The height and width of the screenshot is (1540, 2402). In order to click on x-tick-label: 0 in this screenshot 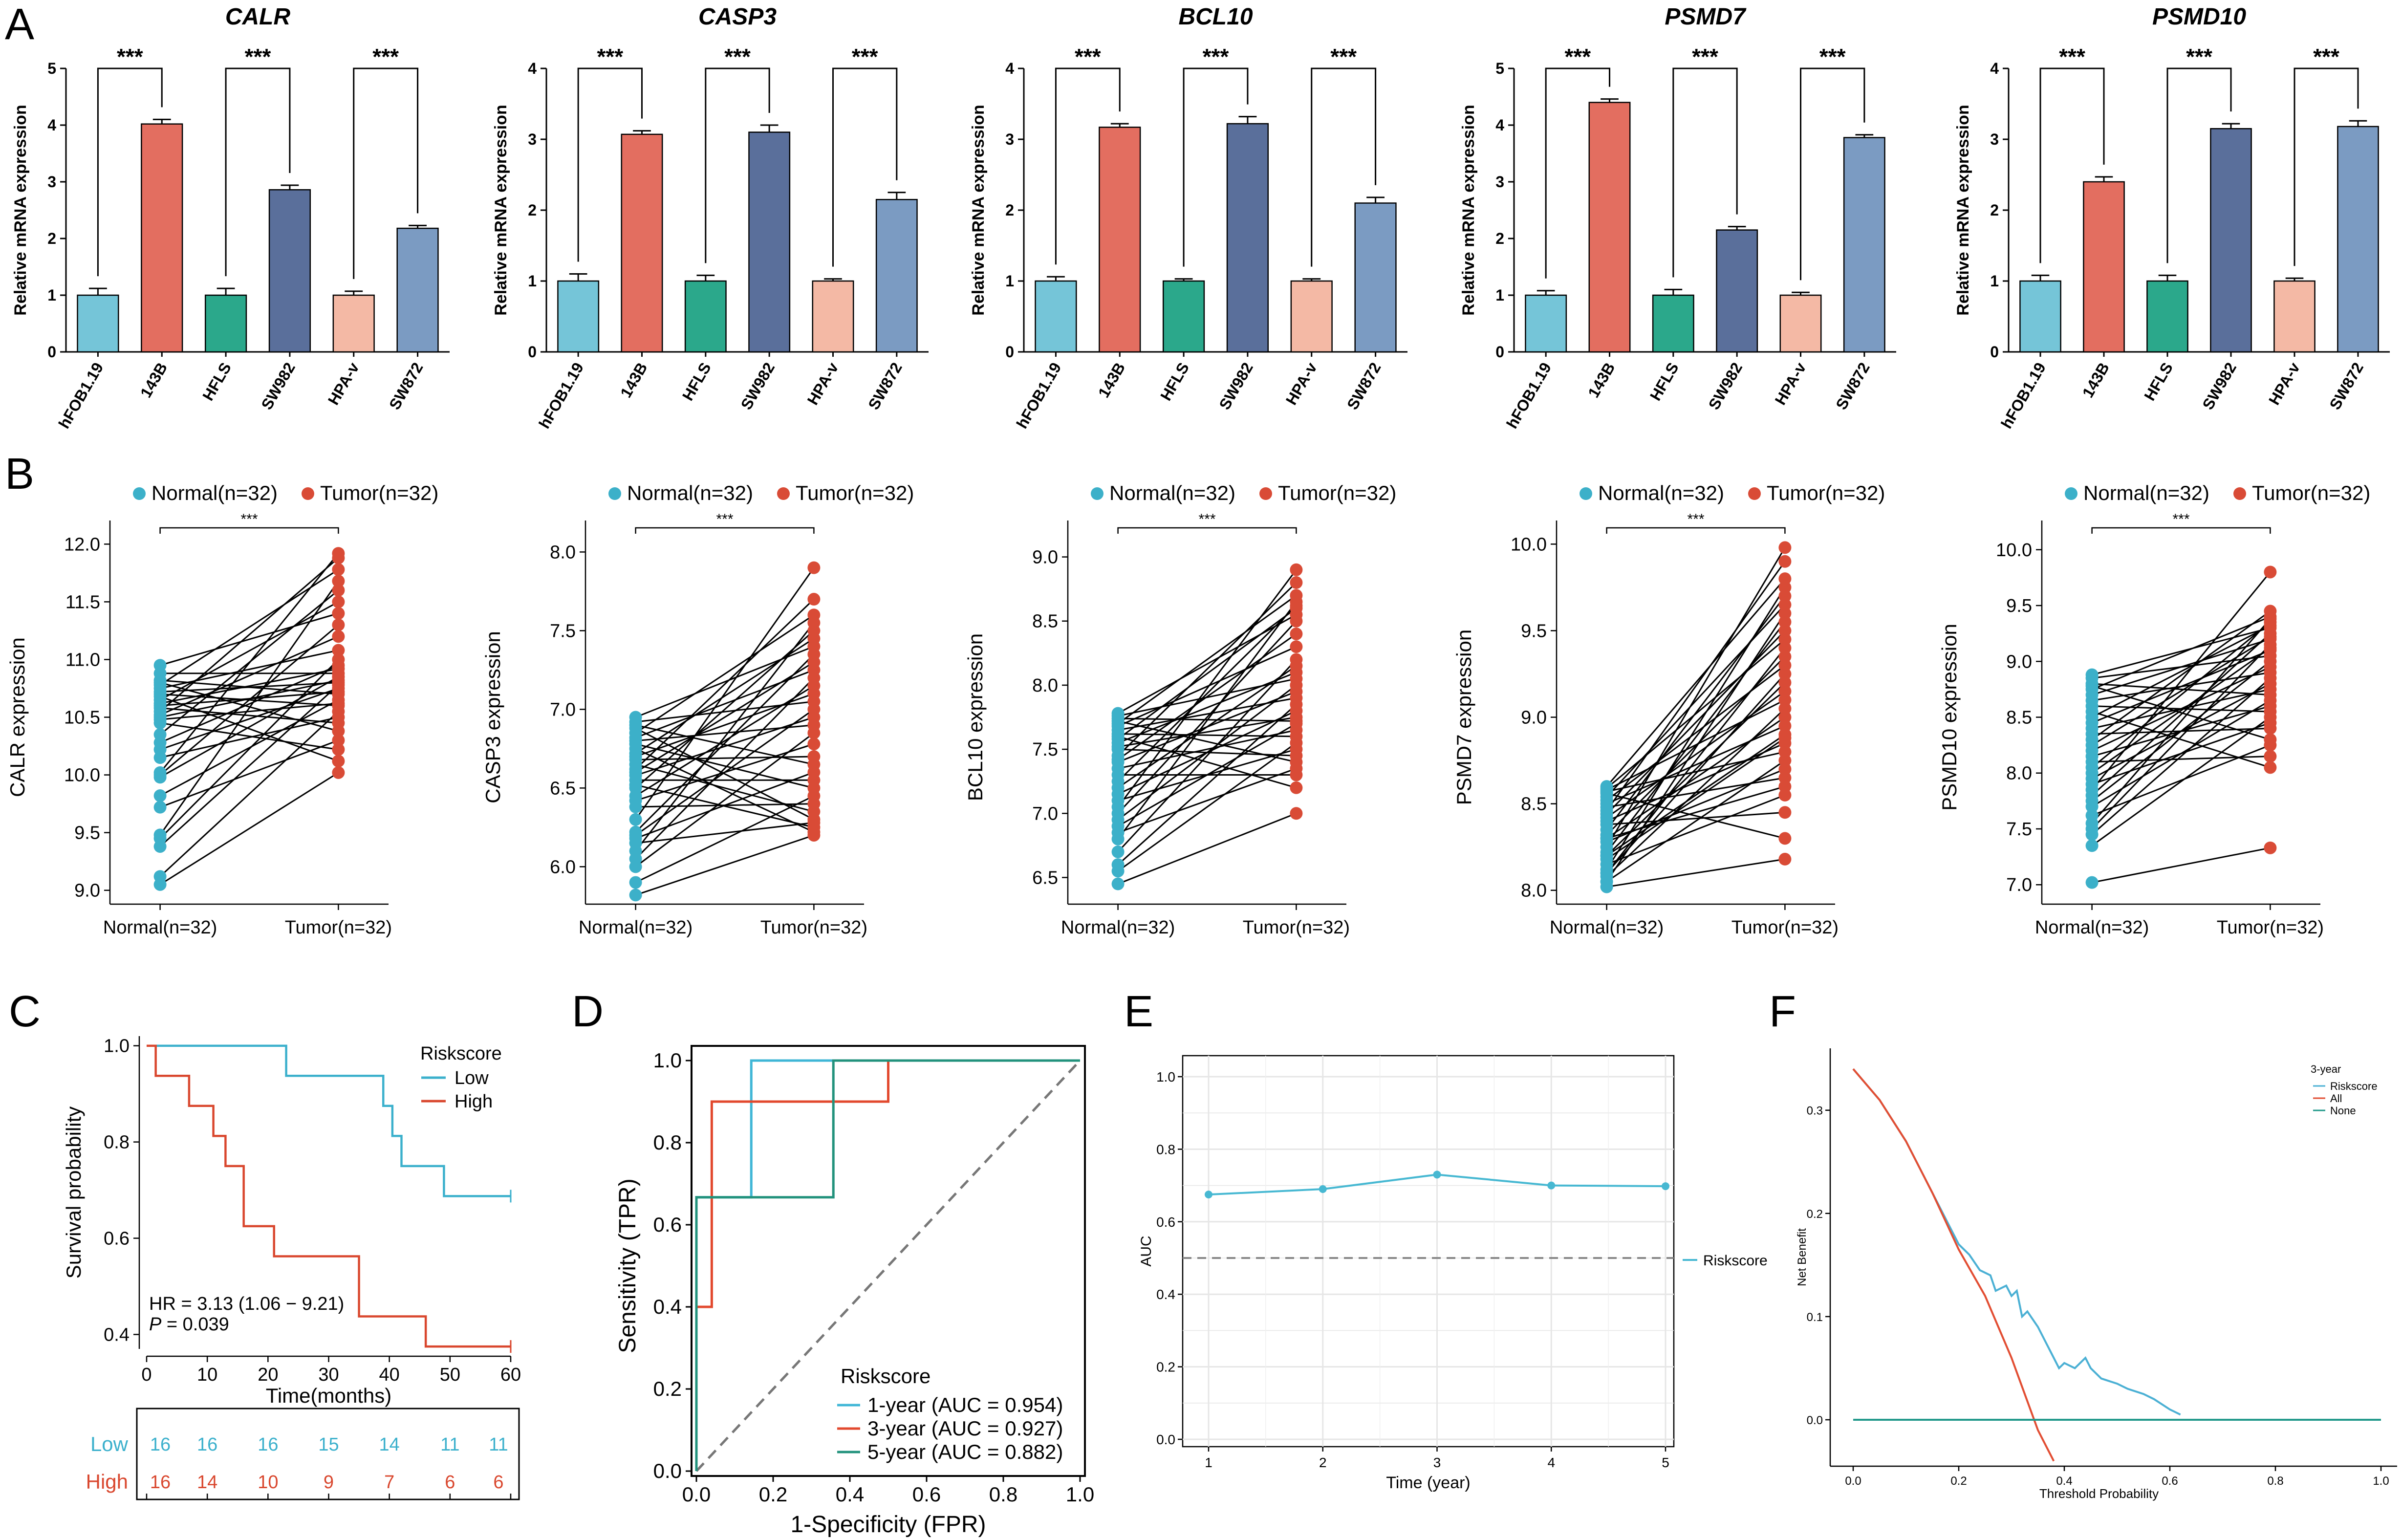, I will do `click(146, 1375)`.